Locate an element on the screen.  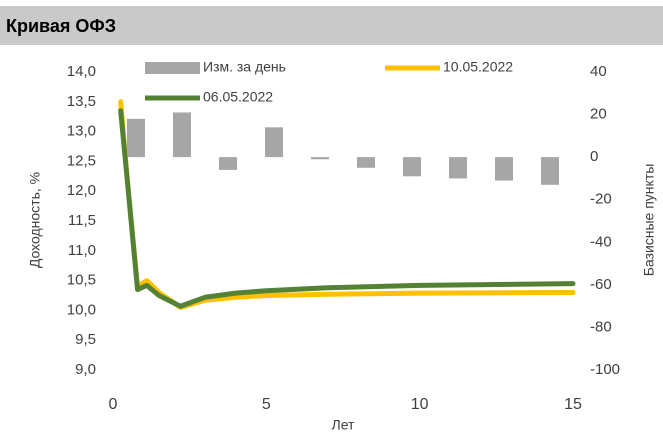
y-tick-label: 11,5 is located at coordinates (82, 220).